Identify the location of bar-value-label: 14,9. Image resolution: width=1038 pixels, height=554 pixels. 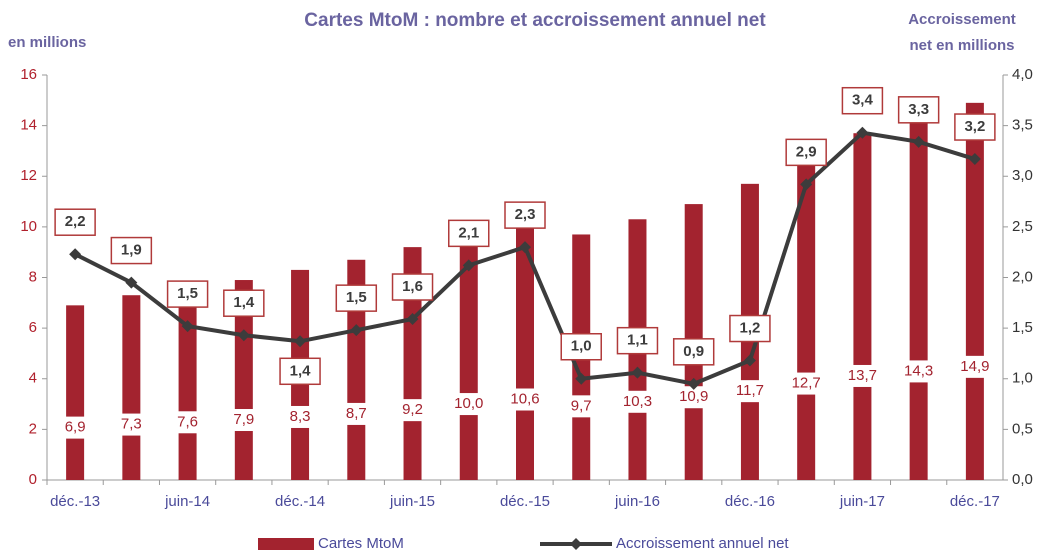
(974, 366).